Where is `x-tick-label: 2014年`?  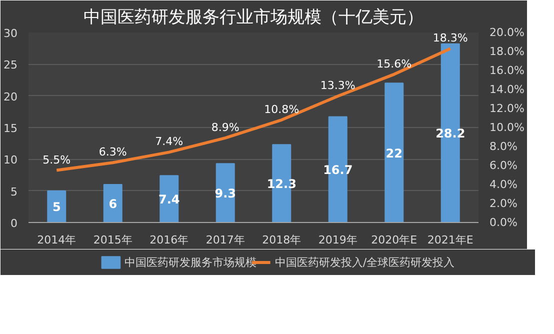 x-tick-label: 2014年 is located at coordinates (56, 240).